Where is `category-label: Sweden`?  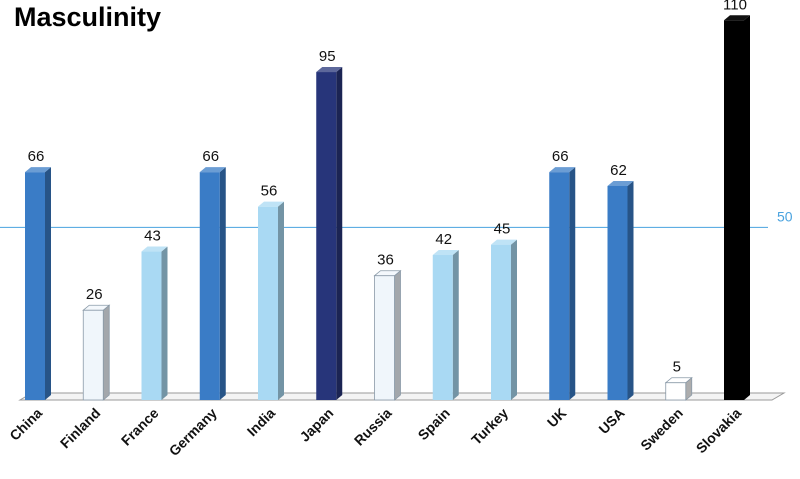 category-label: Sweden is located at coordinates (661, 429).